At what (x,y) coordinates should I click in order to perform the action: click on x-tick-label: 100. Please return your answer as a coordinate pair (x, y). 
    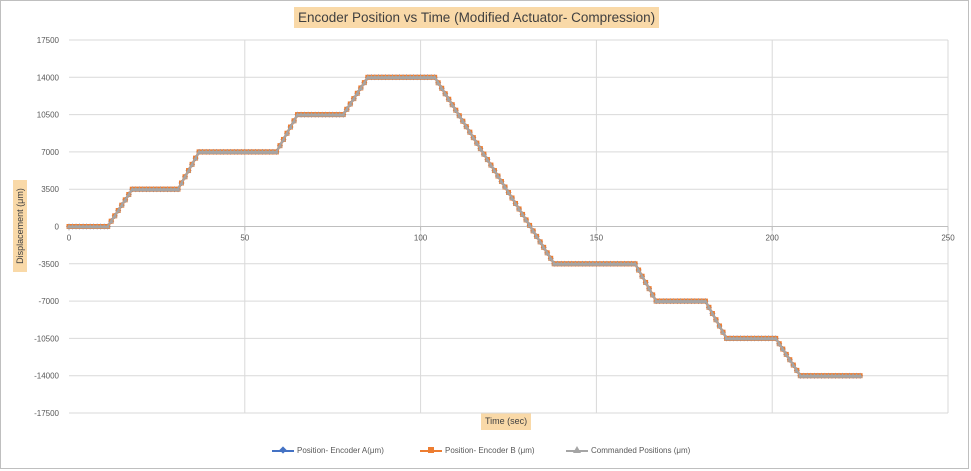
    Looking at the image, I should click on (421, 238).